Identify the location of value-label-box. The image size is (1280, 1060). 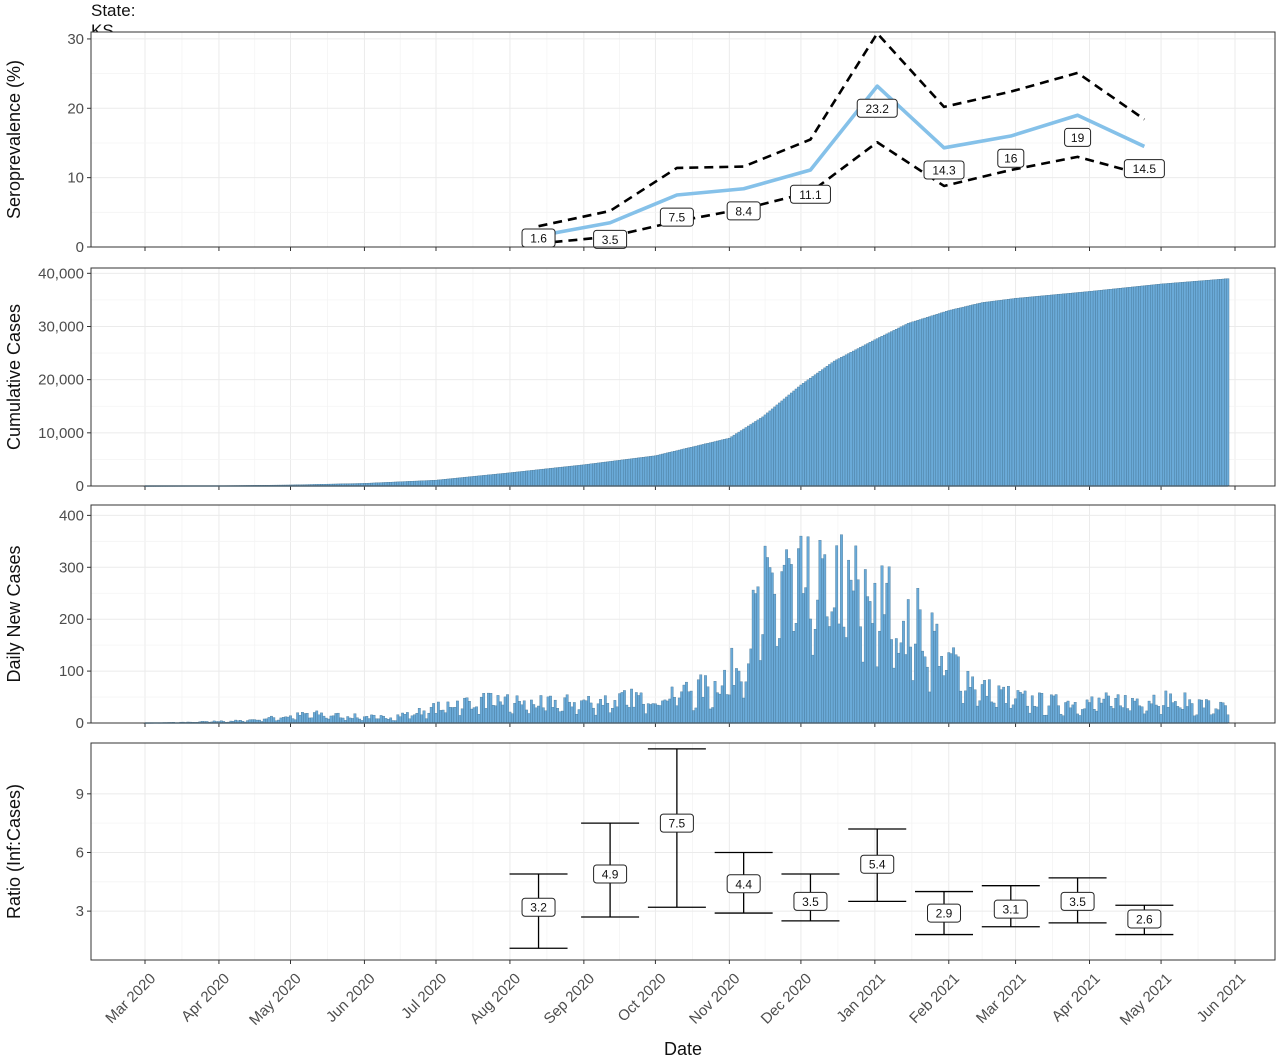
(1144, 169).